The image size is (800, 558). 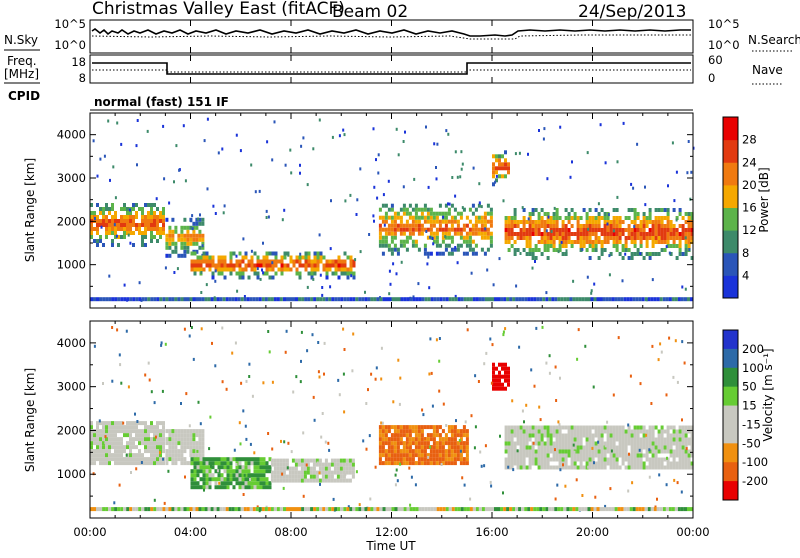 What do you see at coordinates (730, 174) in the screenshot?
I see `power-colorbar-segment` at bounding box center [730, 174].